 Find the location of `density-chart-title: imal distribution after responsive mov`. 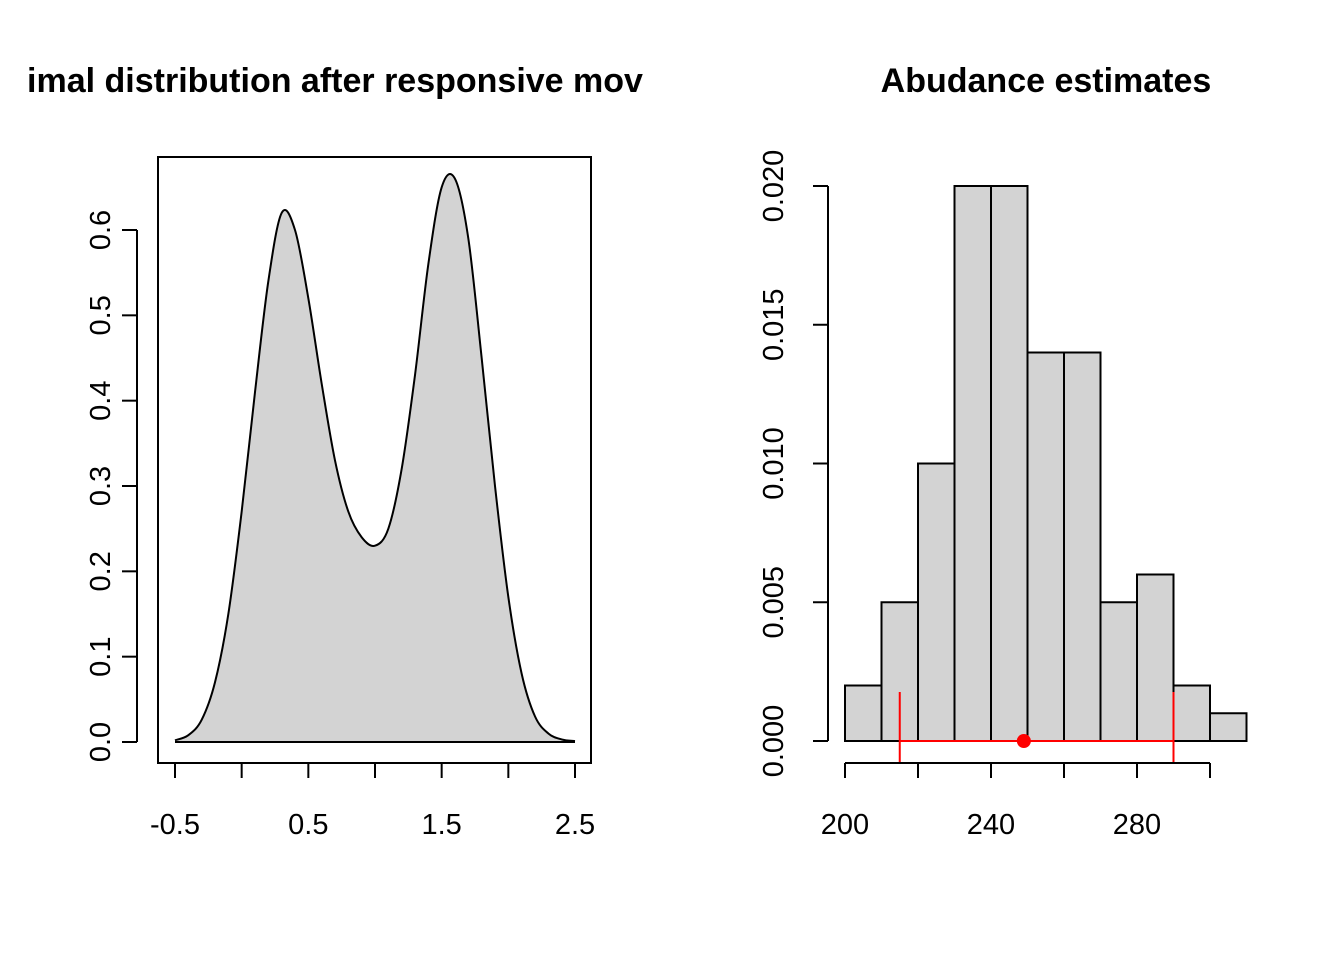

density-chart-title: imal distribution after responsive mov is located at coordinates (335, 81).